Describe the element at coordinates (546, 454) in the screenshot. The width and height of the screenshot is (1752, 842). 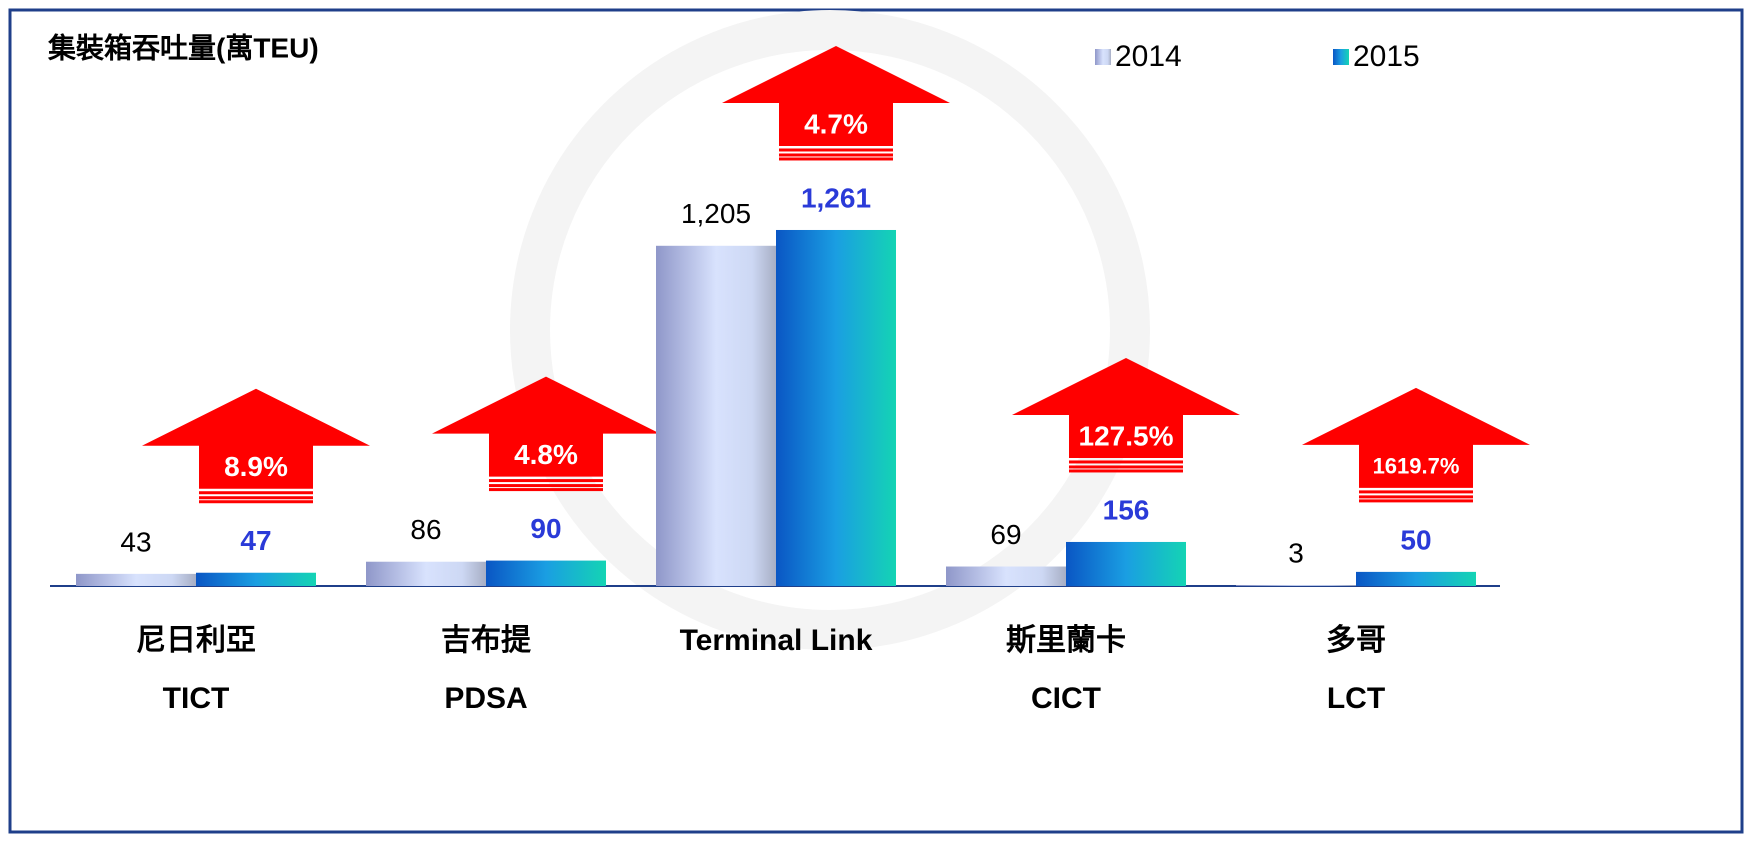
I see `growth-label: 4.8%` at that location.